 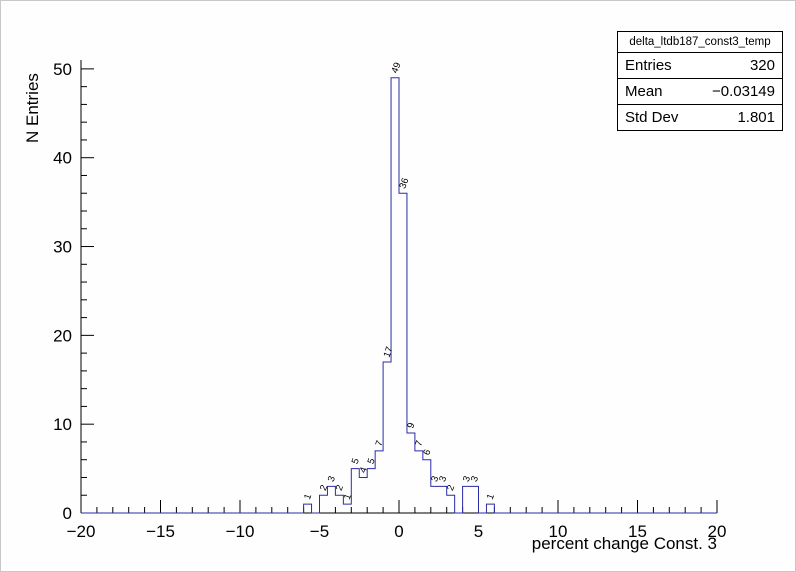 What do you see at coordinates (404, 184) in the screenshot?
I see `svg-text: 36` at bounding box center [404, 184].